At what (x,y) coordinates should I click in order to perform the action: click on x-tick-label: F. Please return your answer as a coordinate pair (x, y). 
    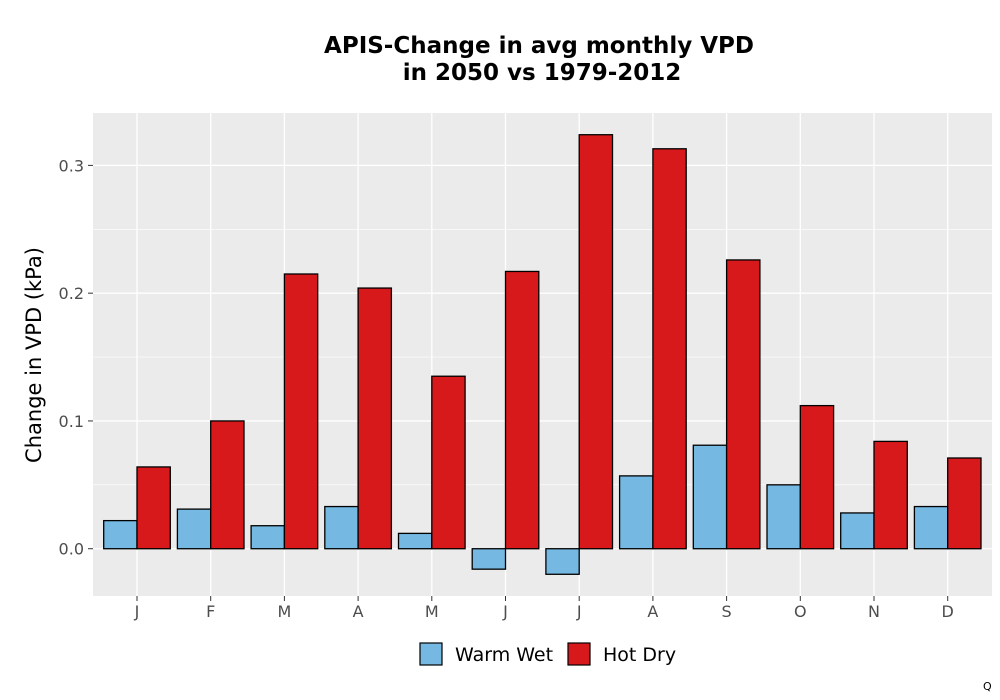
    Looking at the image, I should click on (210, 611).